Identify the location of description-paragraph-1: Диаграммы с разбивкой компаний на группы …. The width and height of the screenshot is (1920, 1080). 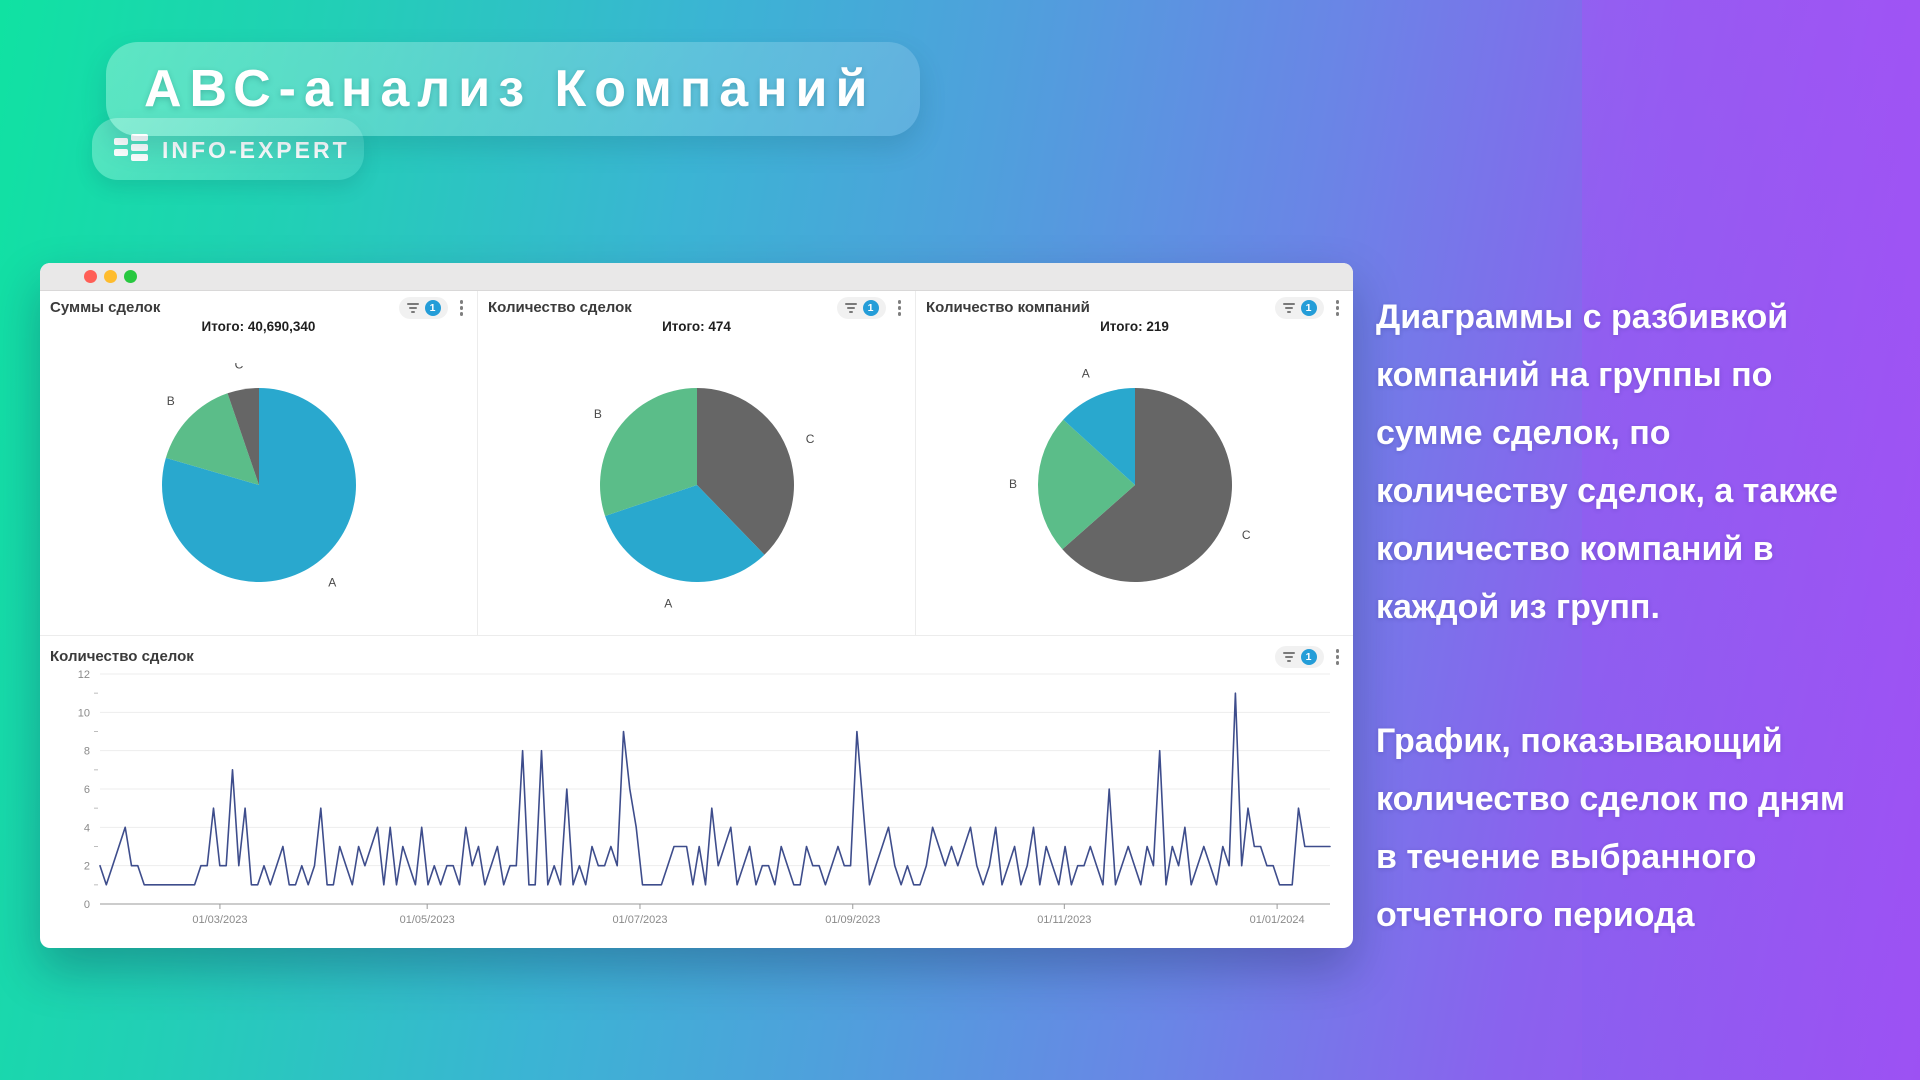
(1631, 462).